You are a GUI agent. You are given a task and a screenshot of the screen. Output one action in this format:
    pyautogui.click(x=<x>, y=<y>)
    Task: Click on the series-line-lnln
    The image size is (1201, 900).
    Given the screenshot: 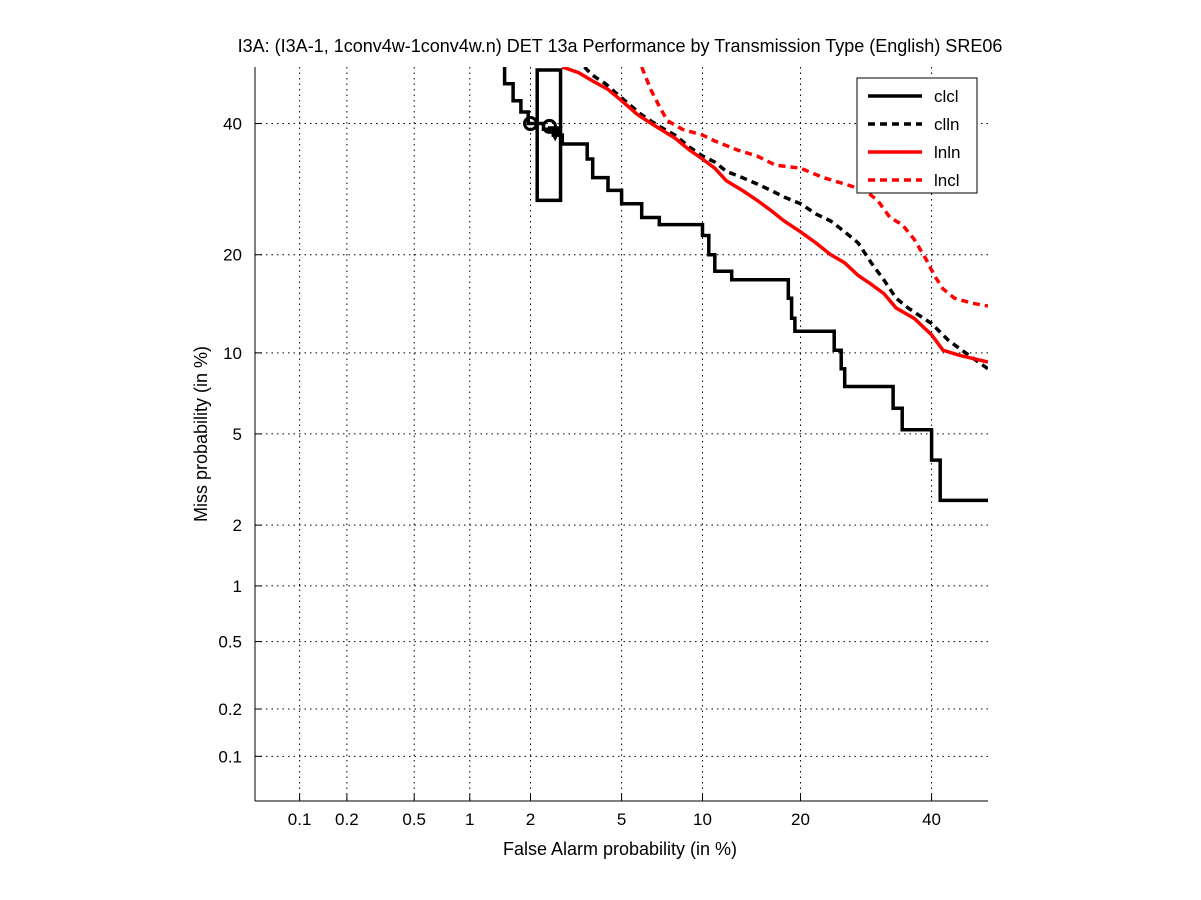 What is the action you would take?
    pyautogui.click(x=774, y=215)
    